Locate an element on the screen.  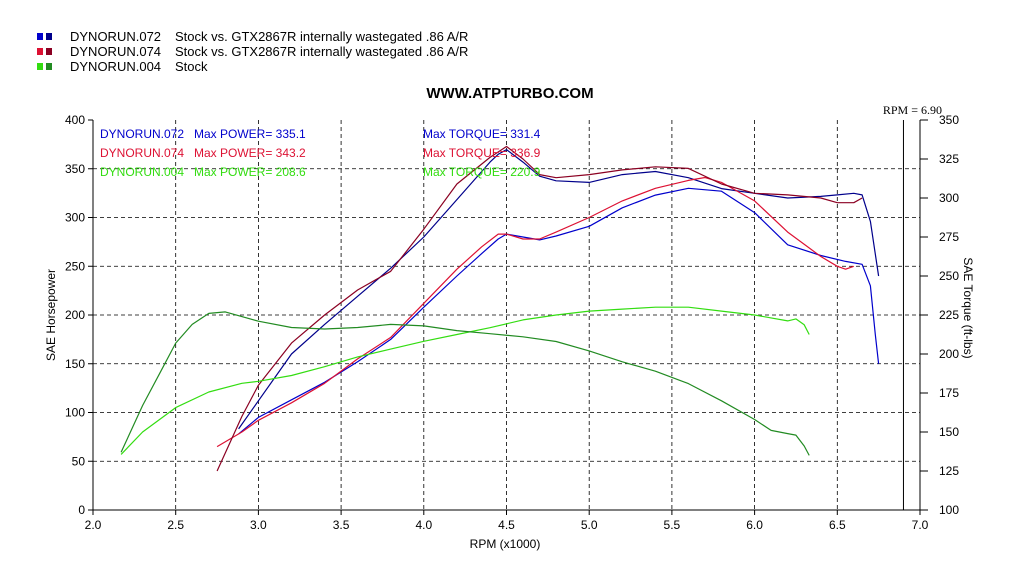
annotation-run: DYNORUN.072 is located at coordinates (142, 134).